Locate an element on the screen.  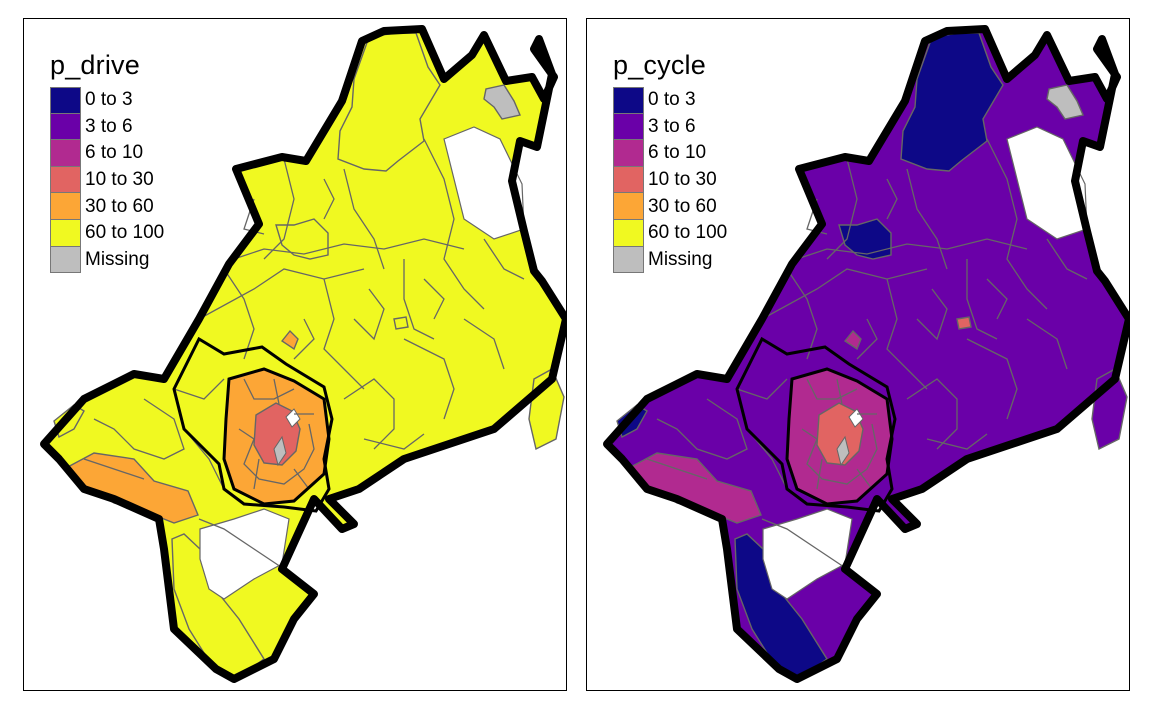
city-boundary is located at coordinates (276, 436).